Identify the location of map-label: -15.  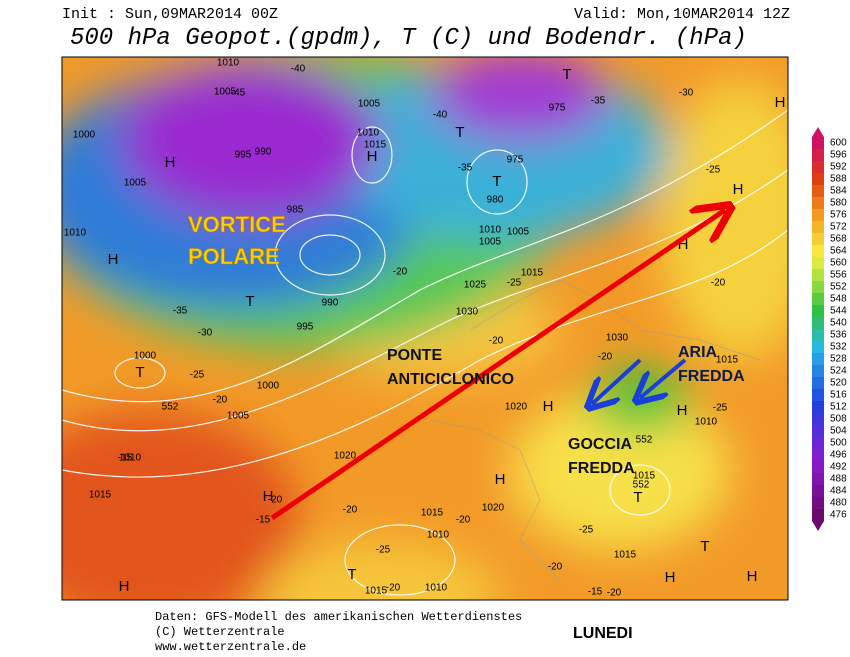
(595, 592).